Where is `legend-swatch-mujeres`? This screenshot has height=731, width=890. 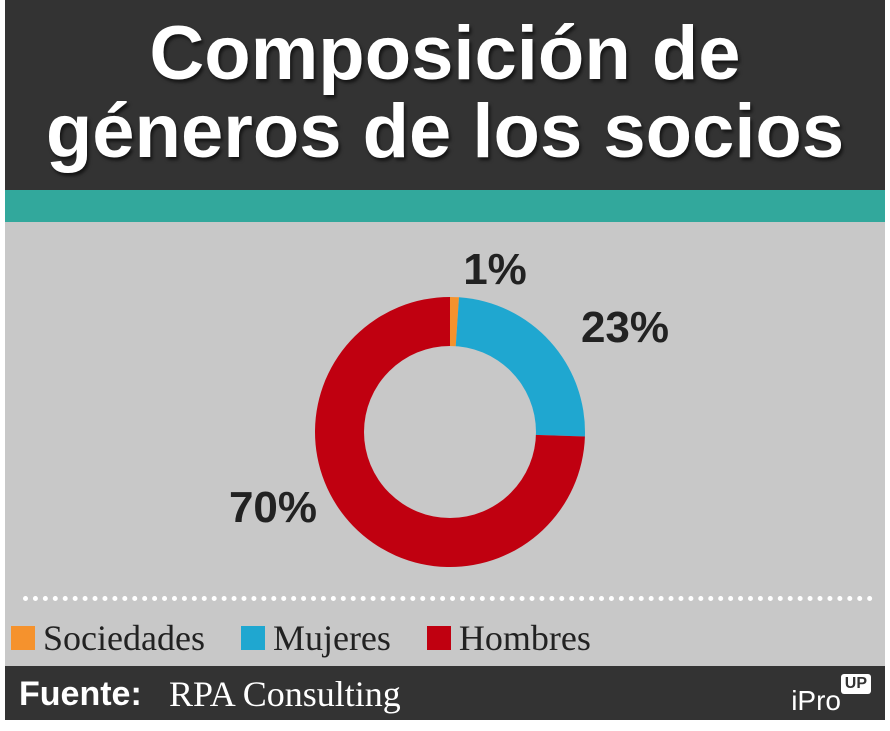
legend-swatch-mujeres is located at coordinates (252, 638).